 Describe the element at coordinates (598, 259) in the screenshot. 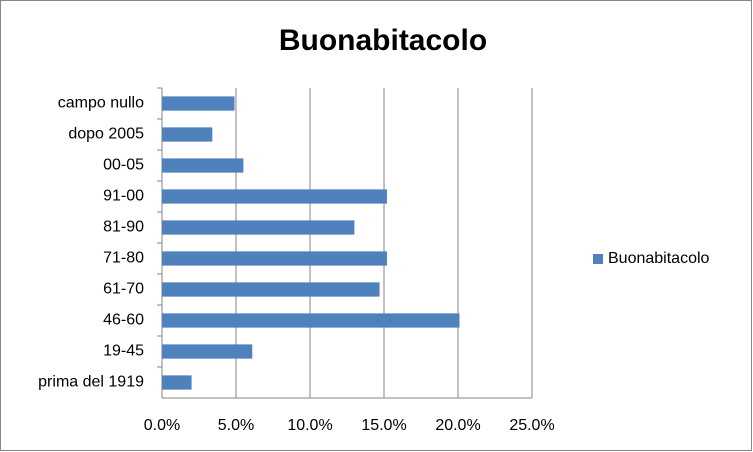

I see `legend-swatch` at that location.